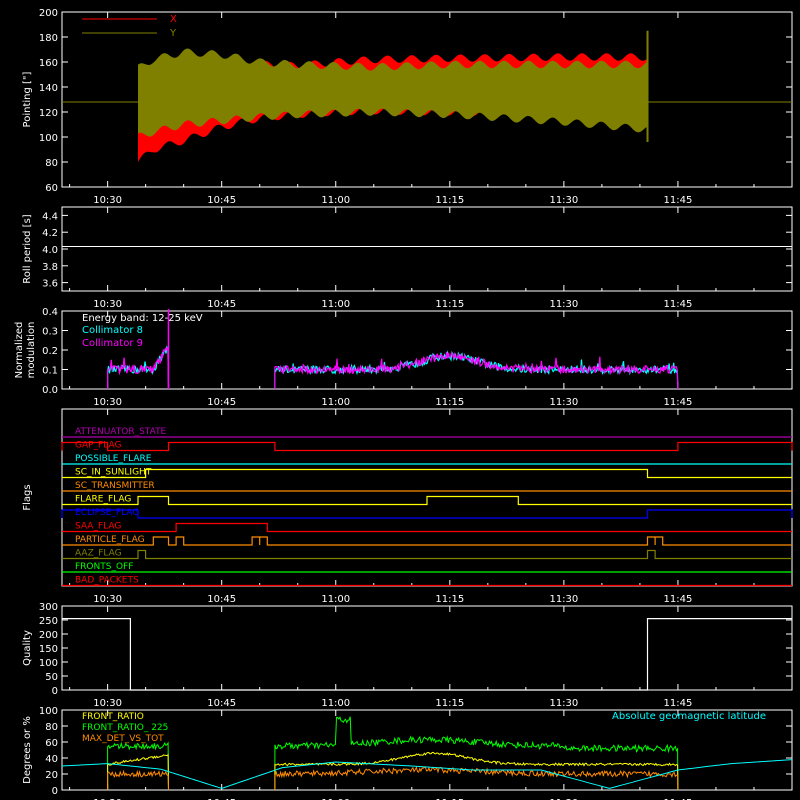  Describe the element at coordinates (689, 716) in the screenshot. I see `legend-label-geomagnetic-latitude: Absolute geomagnetic latitude` at that location.